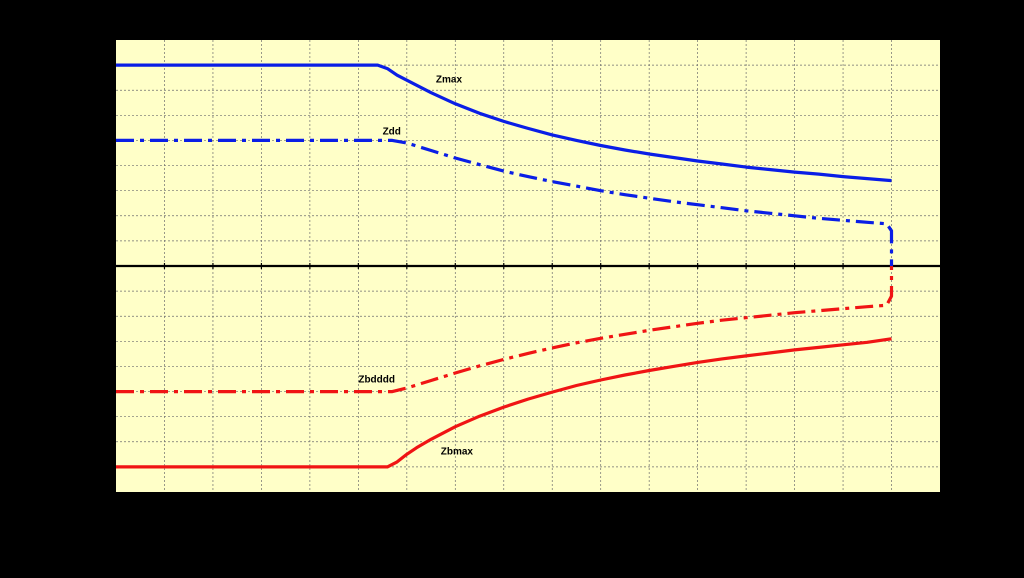  I want to click on y-tick-label: 300, so click(105, 116).